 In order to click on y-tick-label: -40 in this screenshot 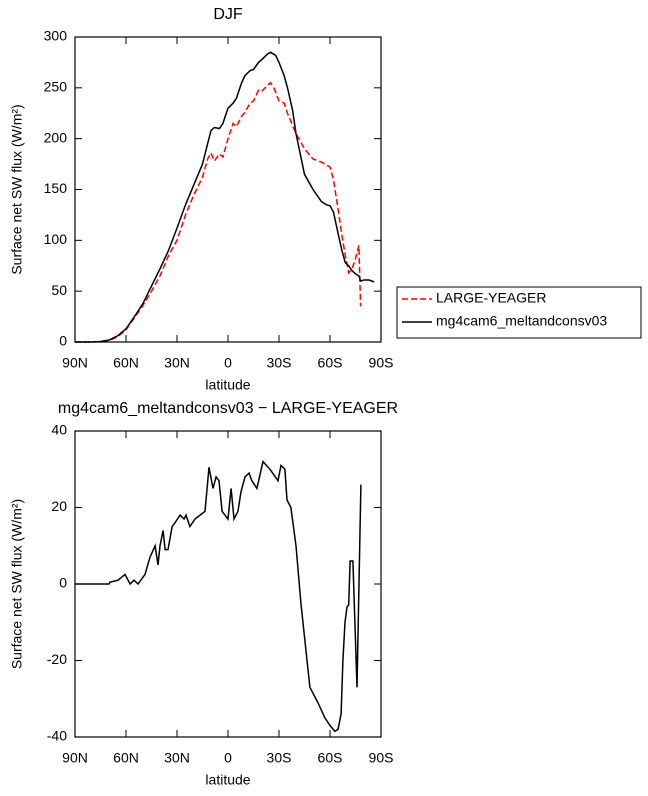, I will do `click(57, 736)`.